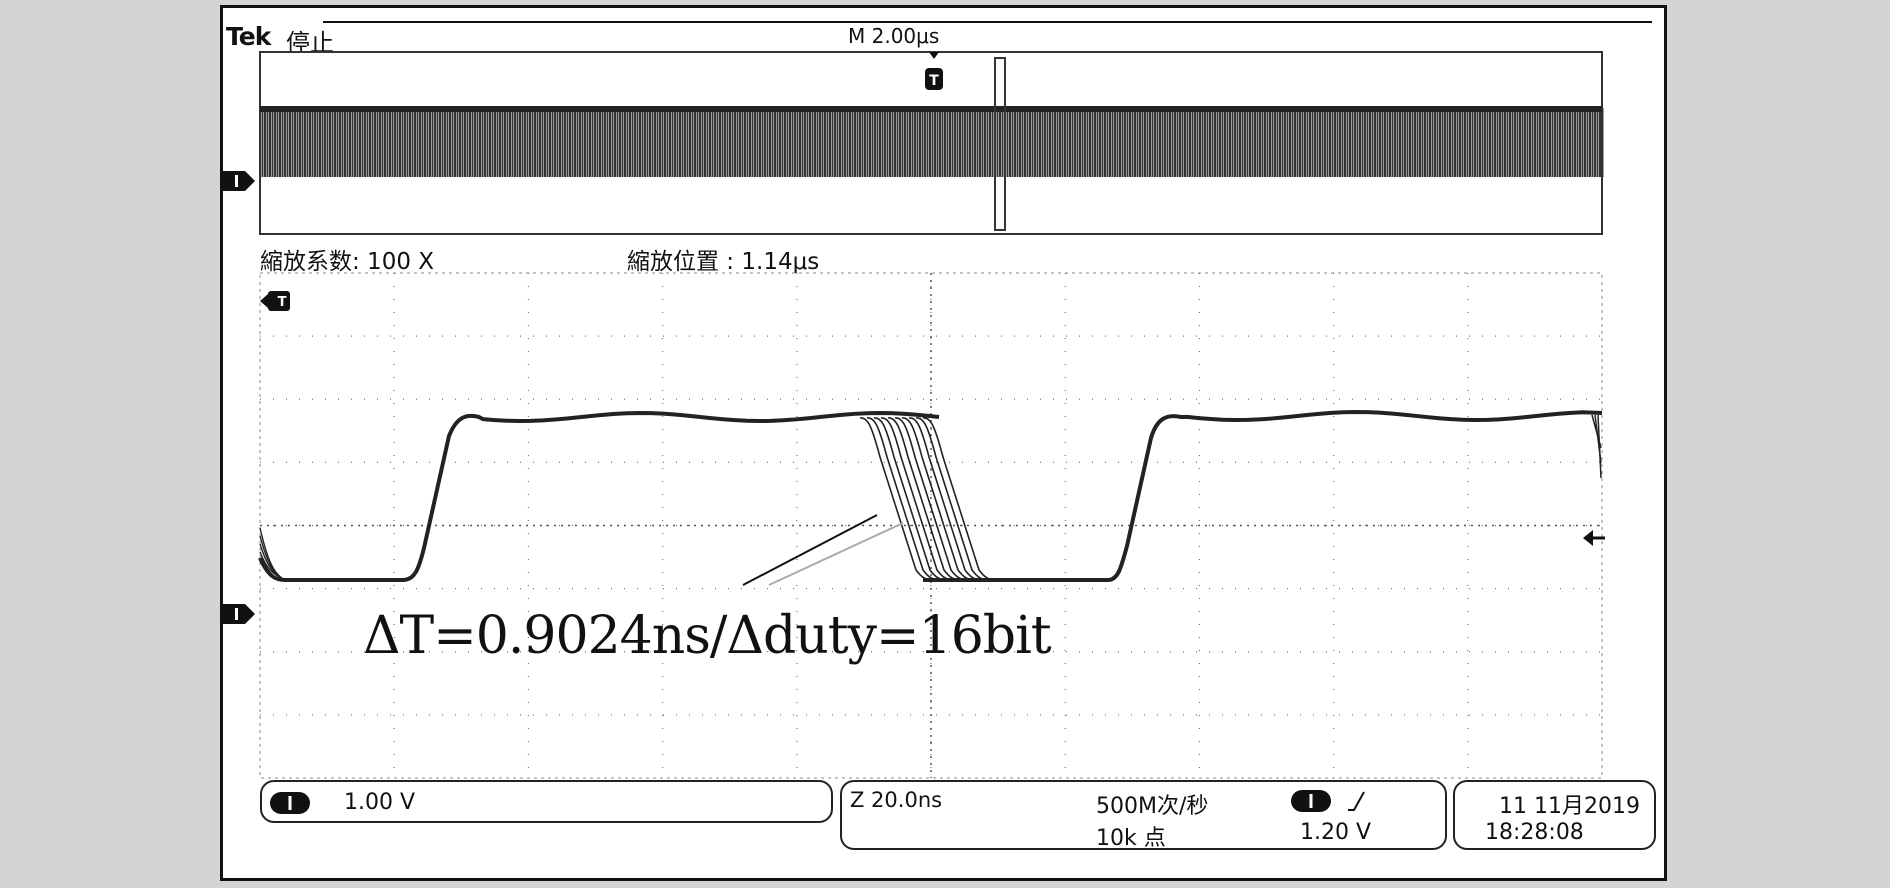 The height and width of the screenshot is (888, 1890). Describe the element at coordinates (1594, 538) in the screenshot. I see `trigger-level-arrow-icon` at that location.